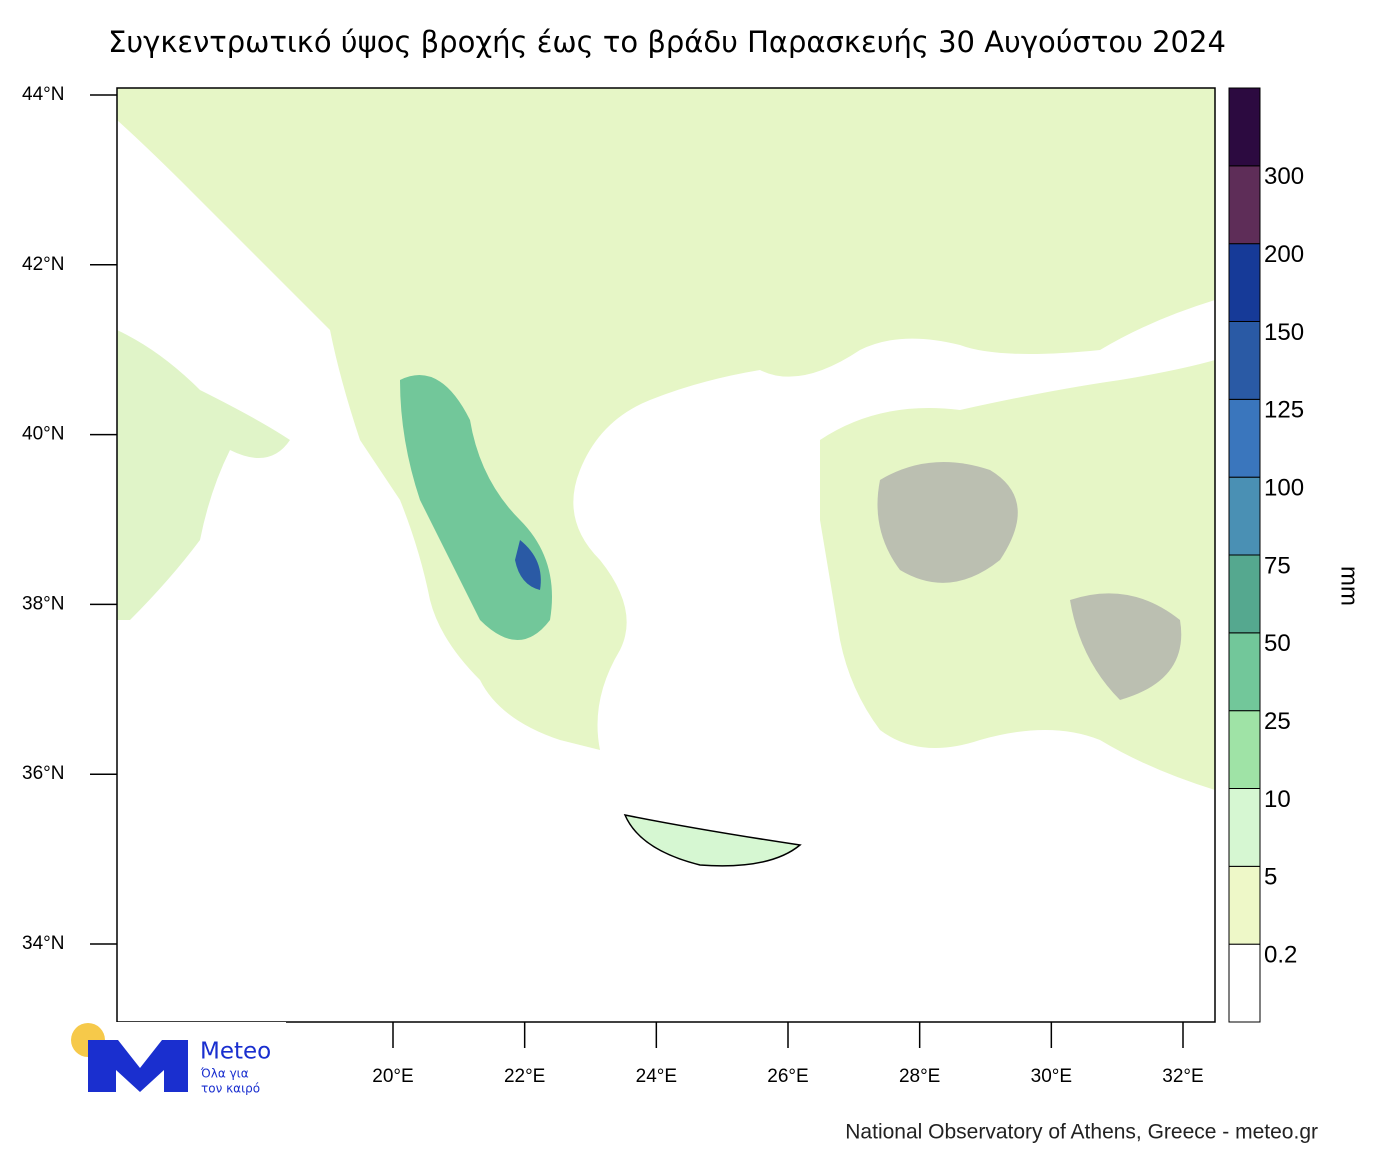 This screenshot has height=1157, width=1390. Describe the element at coordinates (203, 475) in the screenshot. I see `land-italy` at that location.